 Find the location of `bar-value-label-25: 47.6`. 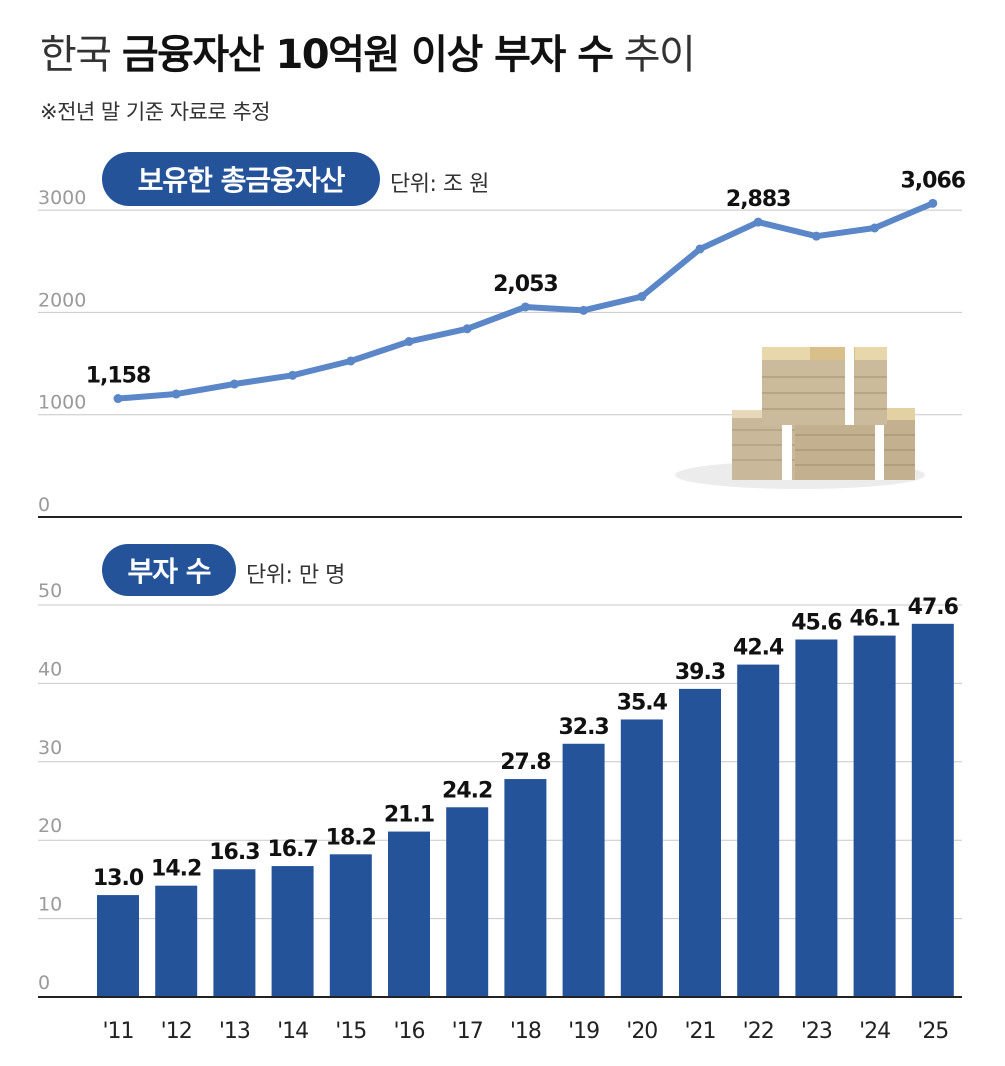

bar-value-label-25: 47.6 is located at coordinates (933, 607).